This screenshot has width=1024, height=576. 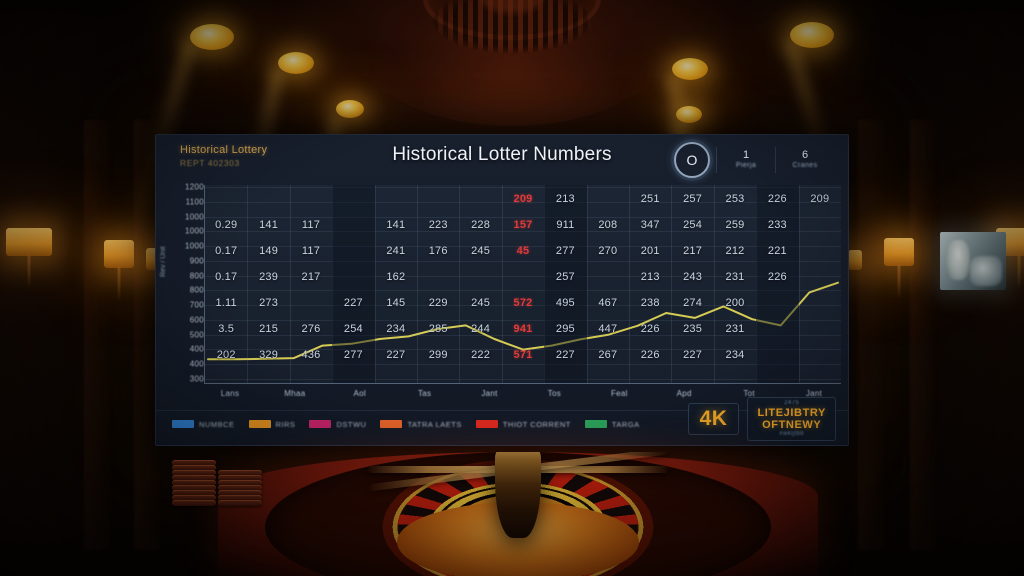 What do you see at coordinates (396, 329) in the screenshot?
I see `data-cell: 234` at bounding box center [396, 329].